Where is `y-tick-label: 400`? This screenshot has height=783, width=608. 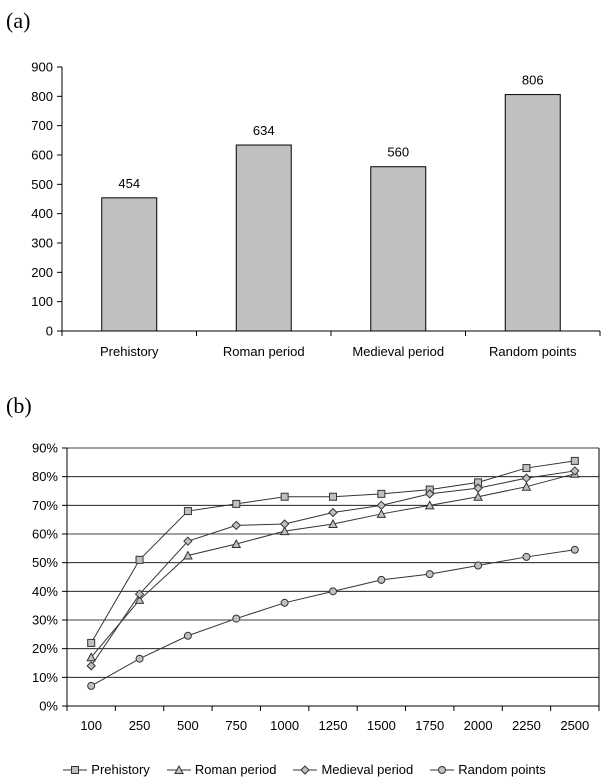 y-tick-label: 400 is located at coordinates (42, 213).